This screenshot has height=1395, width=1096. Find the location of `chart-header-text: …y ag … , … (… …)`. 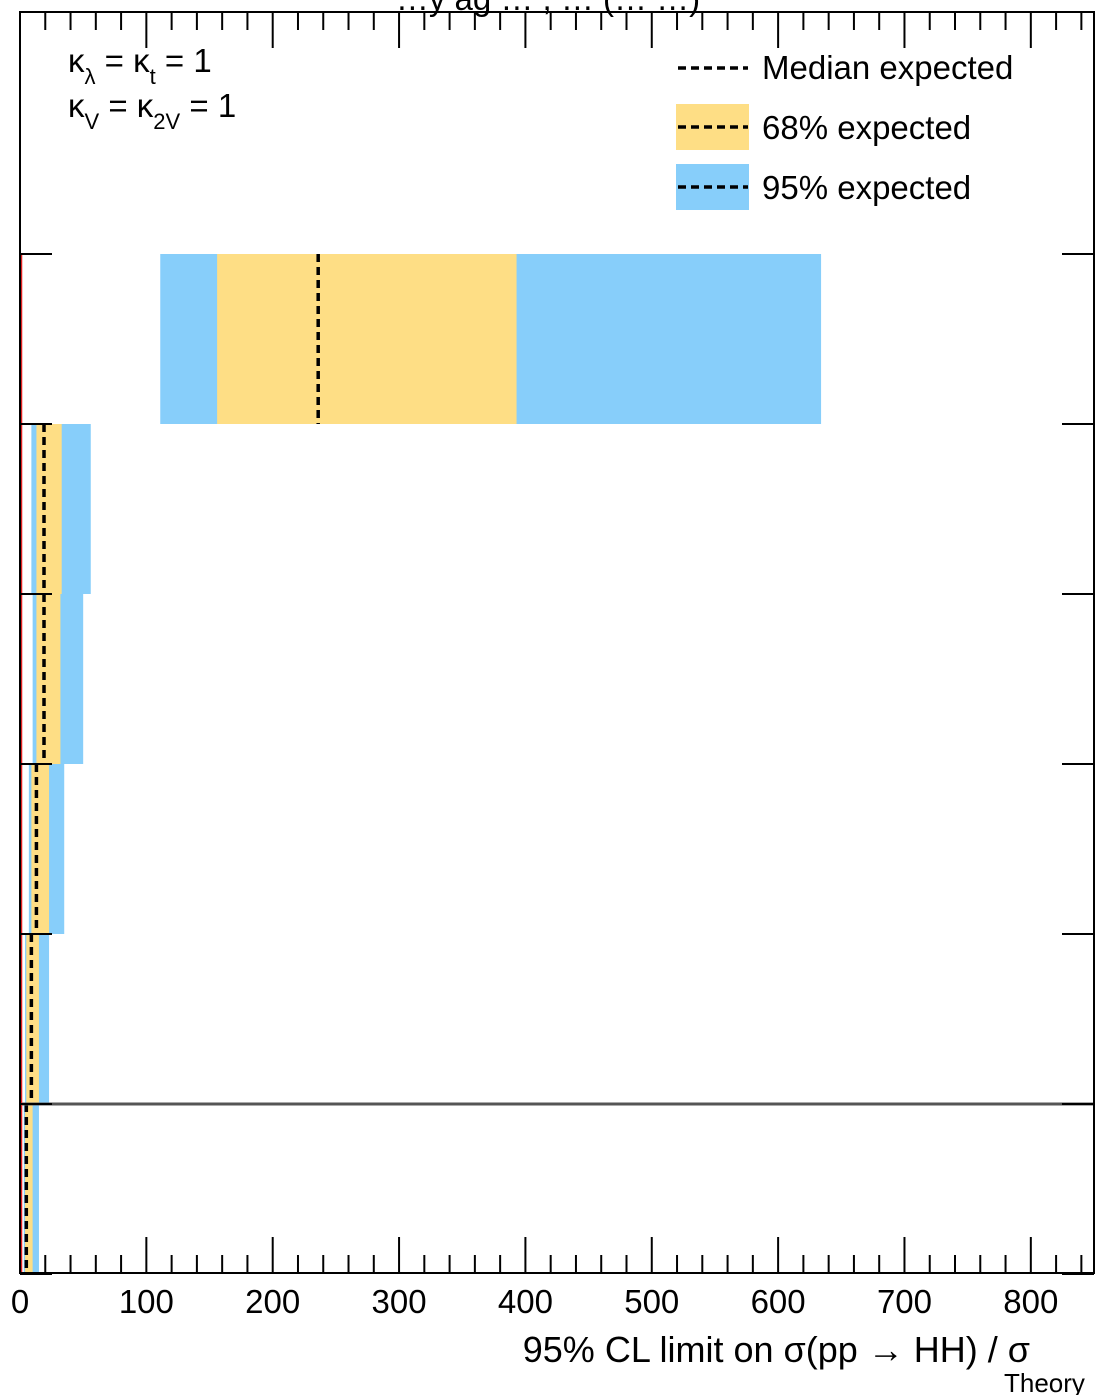

chart-header-text: …y ag … , … (… …) is located at coordinates (548, 8).